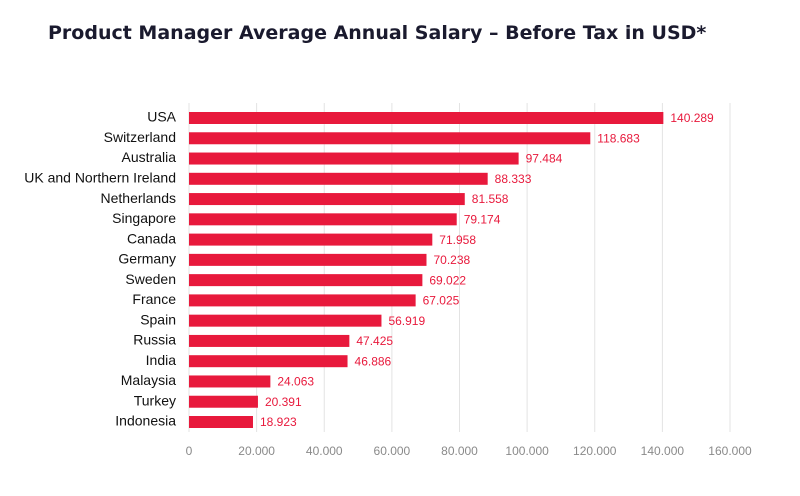 This screenshot has width=800, height=496. Describe the element at coordinates (447, 280) in the screenshot. I see `value-label: 69.022` at that location.